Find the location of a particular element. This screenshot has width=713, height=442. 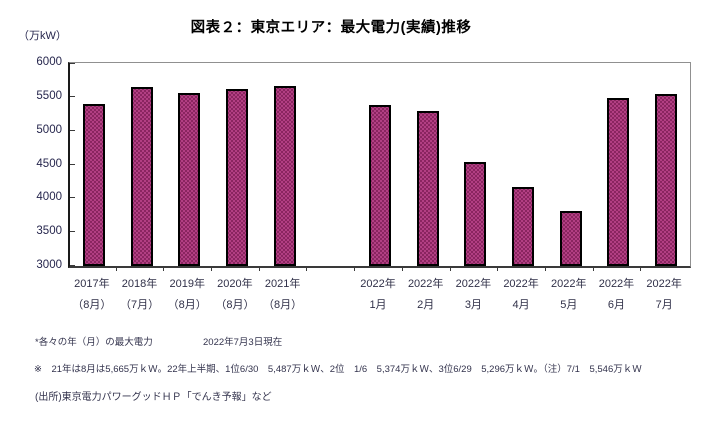

x-axis-category-label: 2017年 （8月） is located at coordinates (92, 294).